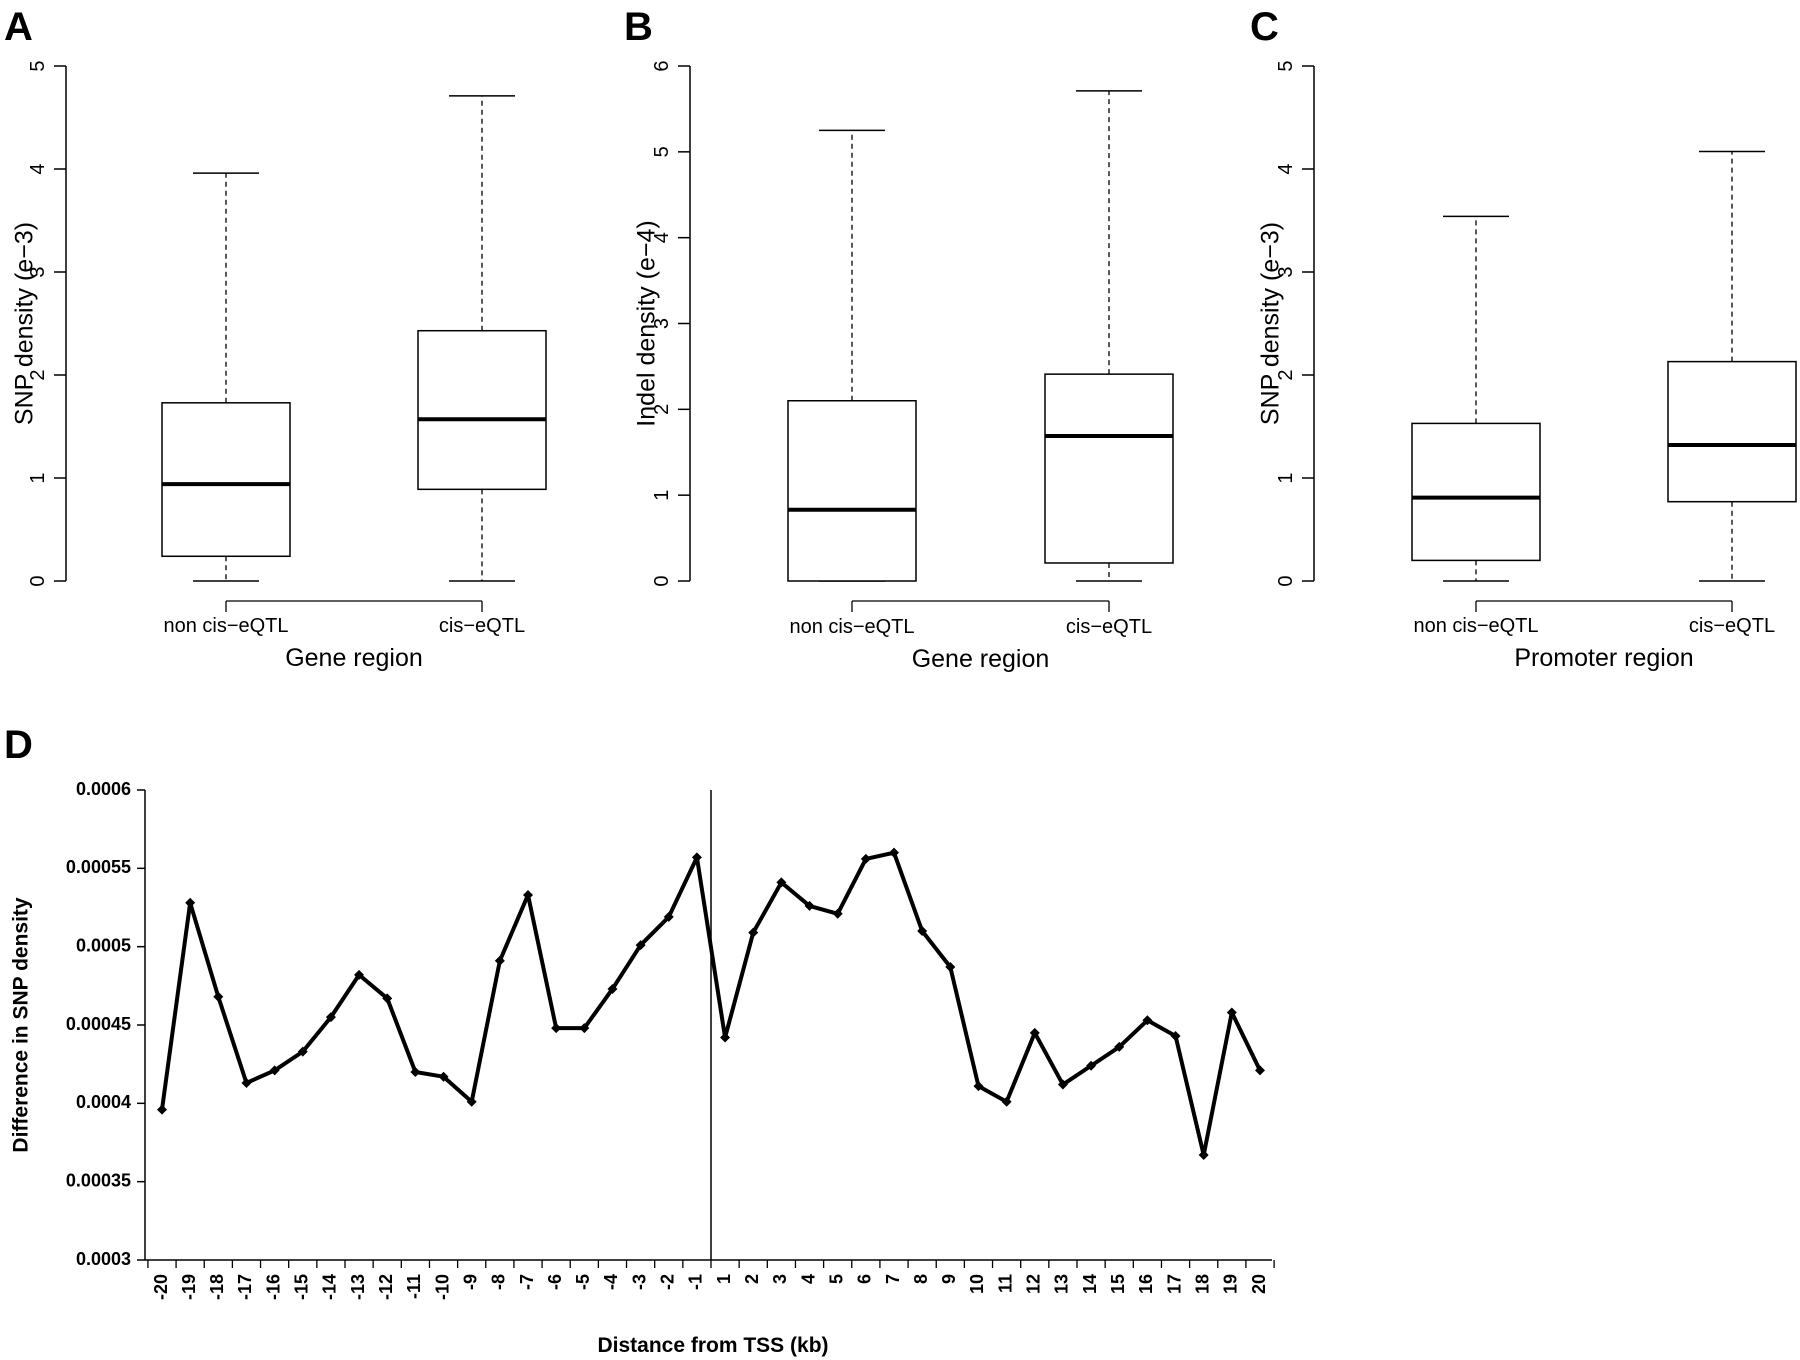  I want to click on x-tick-label: 14, so click(1090, 1284).